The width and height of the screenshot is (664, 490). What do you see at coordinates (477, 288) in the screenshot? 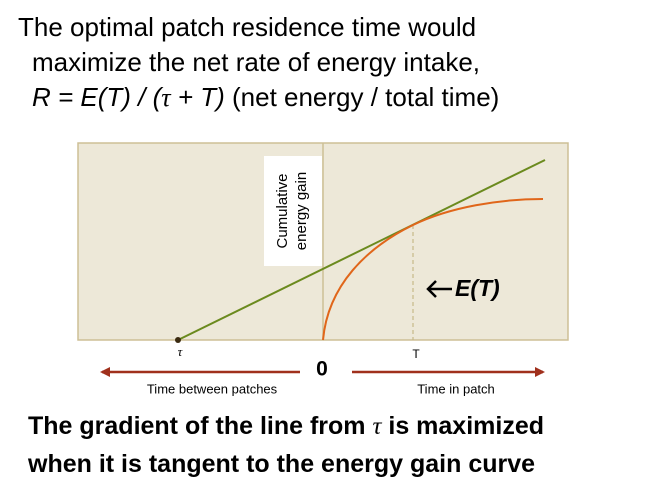
I see `curve-label: E(T)` at bounding box center [477, 288].